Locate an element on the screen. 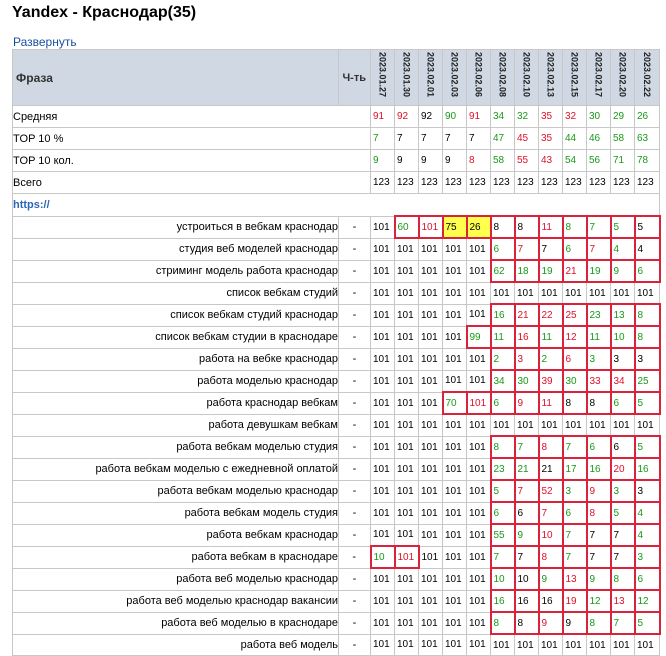 The image size is (666, 656). position-cell: 33 is located at coordinates (598, 381).